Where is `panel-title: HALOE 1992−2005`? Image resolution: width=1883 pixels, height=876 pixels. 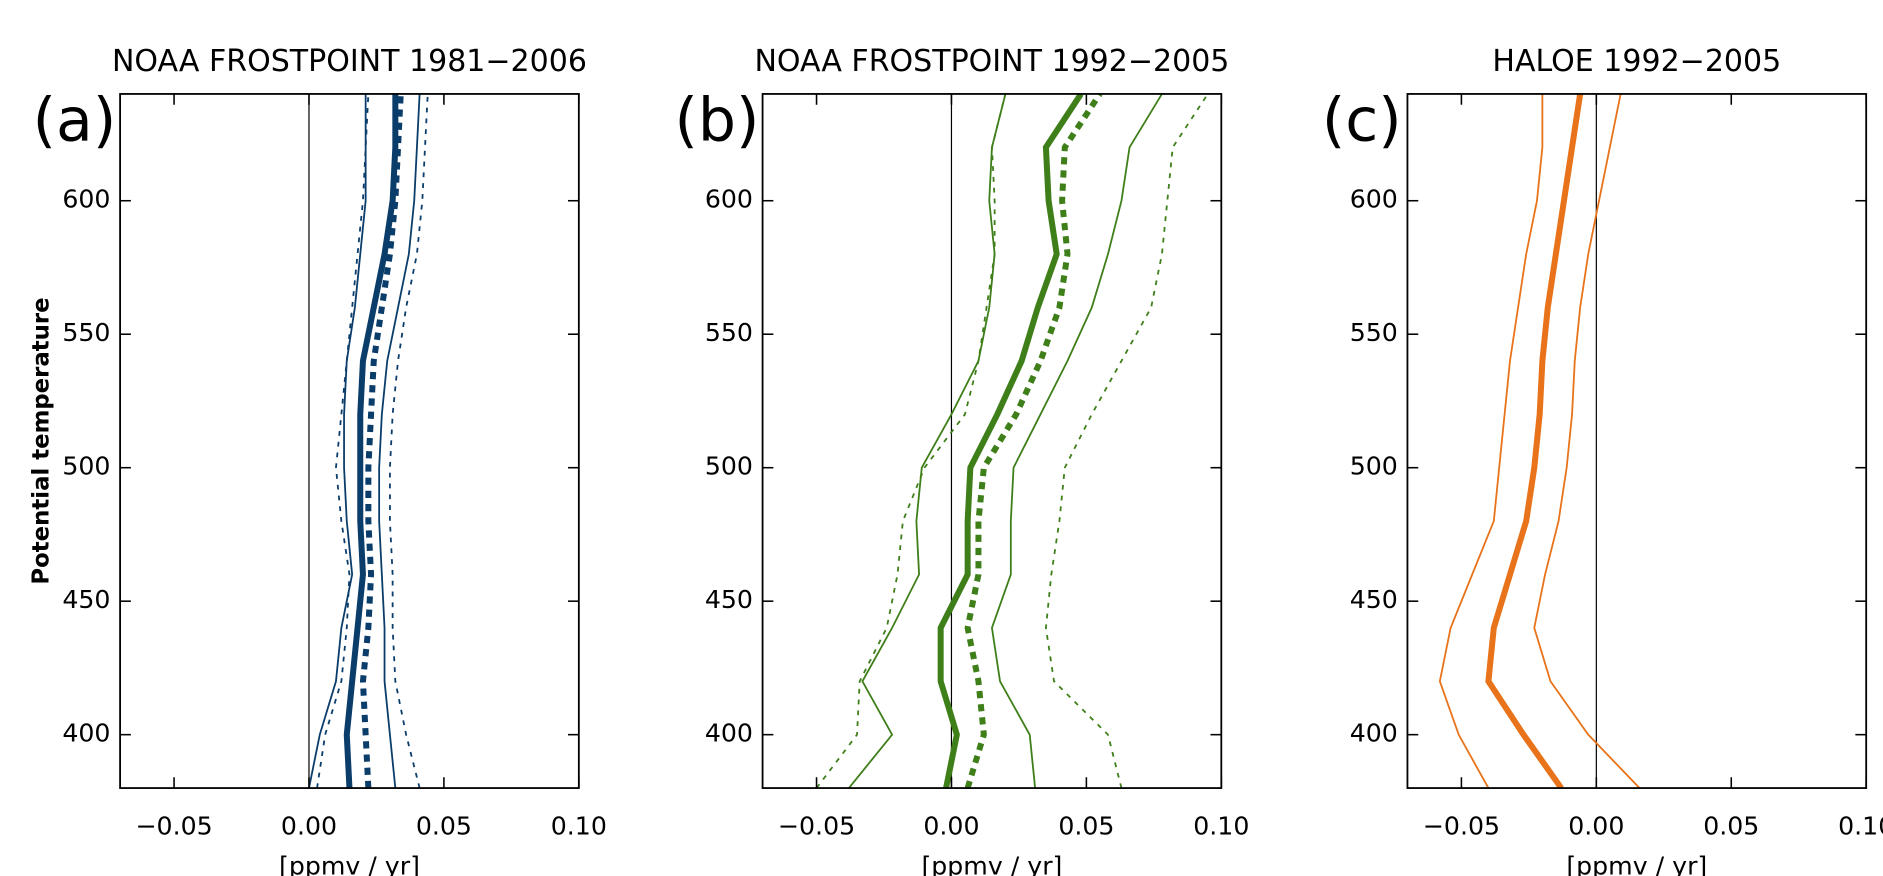
panel-title: HALOE 1992−2005 is located at coordinates (1636, 61).